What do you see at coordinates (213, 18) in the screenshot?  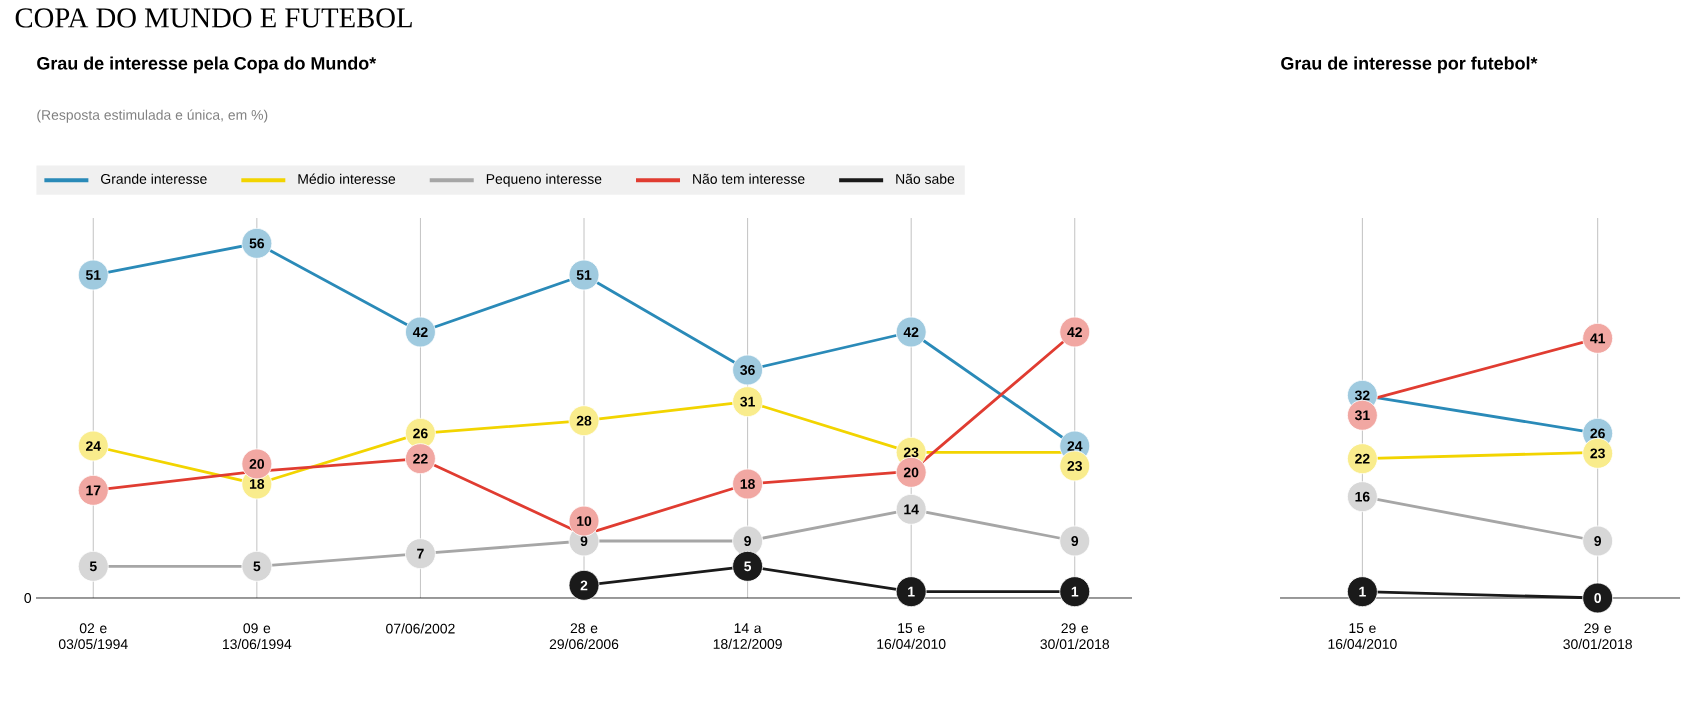 I see `text: COPA DO MUNDO E FUTEBOL` at bounding box center [213, 18].